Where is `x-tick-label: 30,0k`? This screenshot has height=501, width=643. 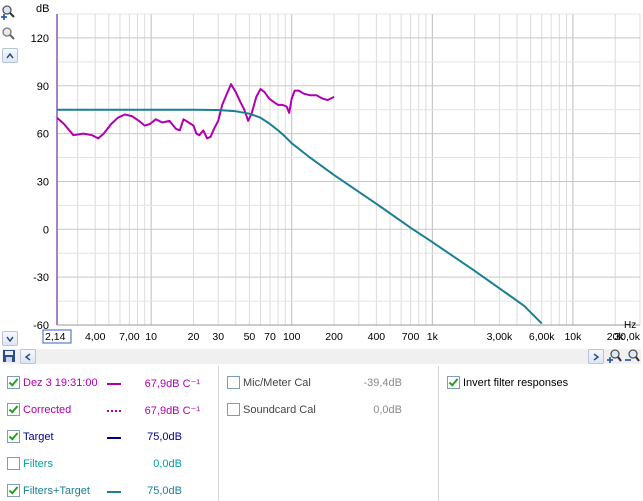 x-tick-label: 30,0k is located at coordinates (627, 337).